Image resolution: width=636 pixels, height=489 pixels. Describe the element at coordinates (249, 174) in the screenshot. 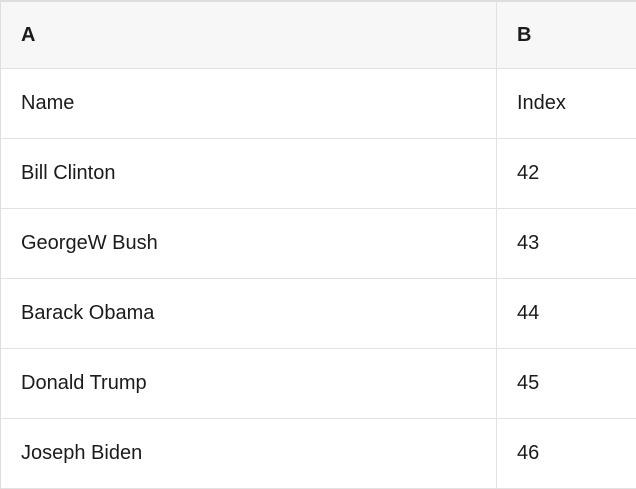

I see `table-cell: Bill Clinton` at that location.